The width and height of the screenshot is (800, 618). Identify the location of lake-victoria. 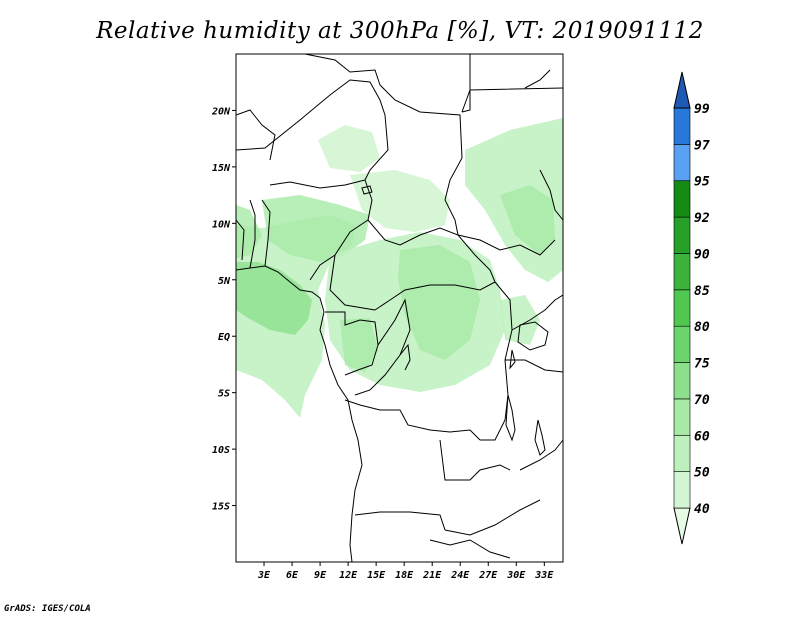
(533, 336).